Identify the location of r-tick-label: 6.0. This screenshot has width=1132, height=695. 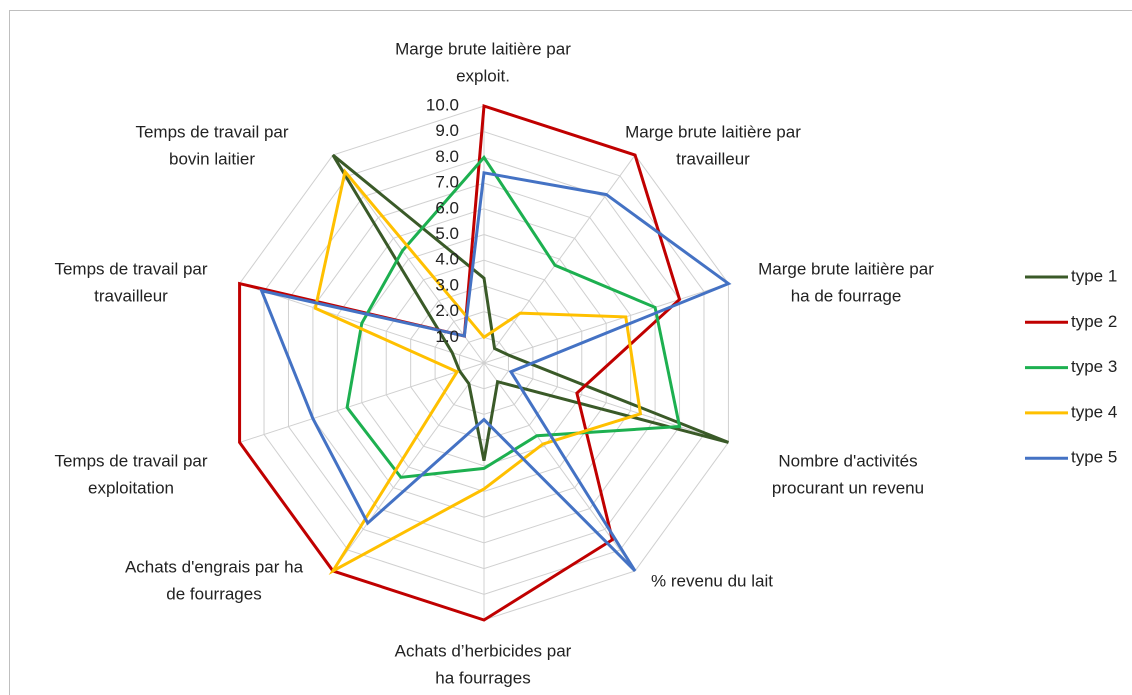
(447, 207).